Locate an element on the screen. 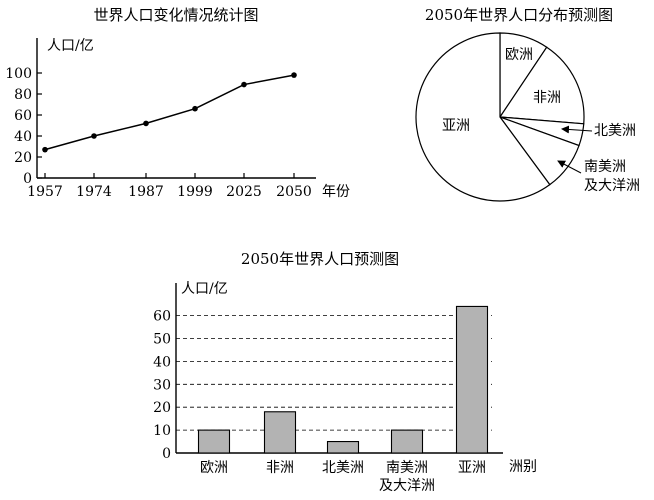 This screenshot has height=500, width=654. pie-label-europe: 欧洲 is located at coordinates (519, 55).